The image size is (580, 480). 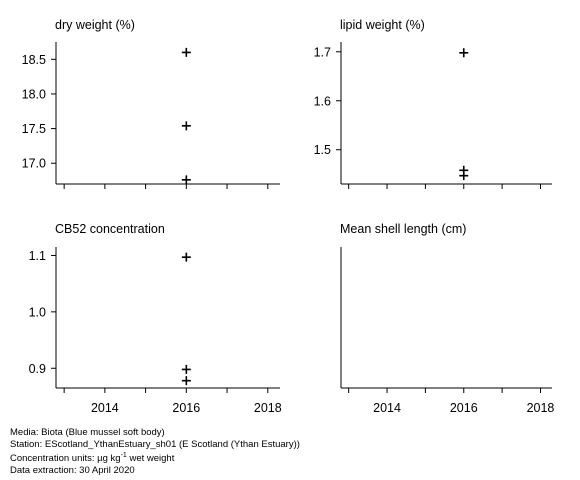 What do you see at coordinates (322, 52) in the screenshot?
I see `panel-2-y-tick-label: 1.7` at bounding box center [322, 52].